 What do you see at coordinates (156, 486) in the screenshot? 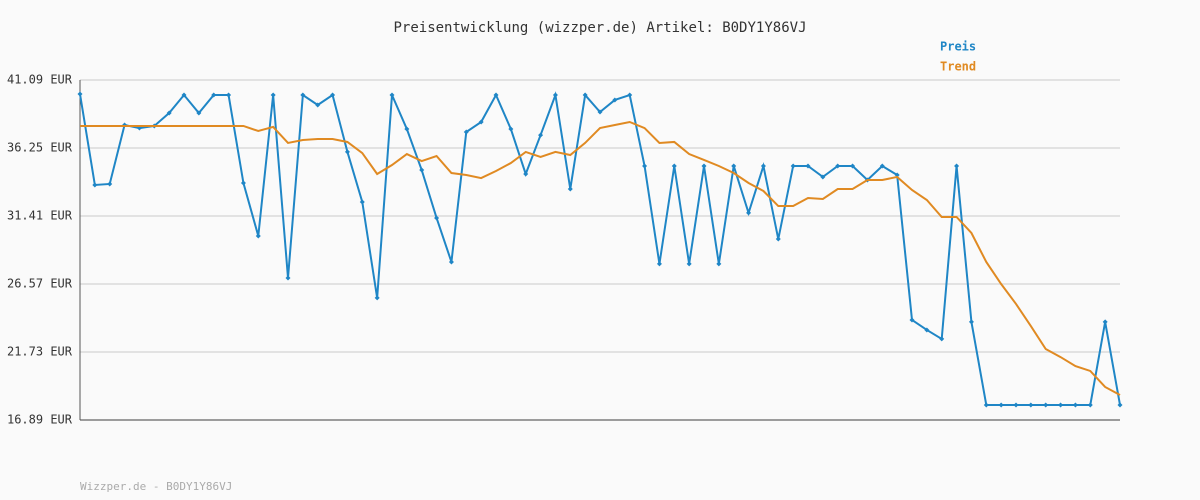
I see `footer: Wizzper.de - B0DY1Y86VJ` at bounding box center [156, 486].